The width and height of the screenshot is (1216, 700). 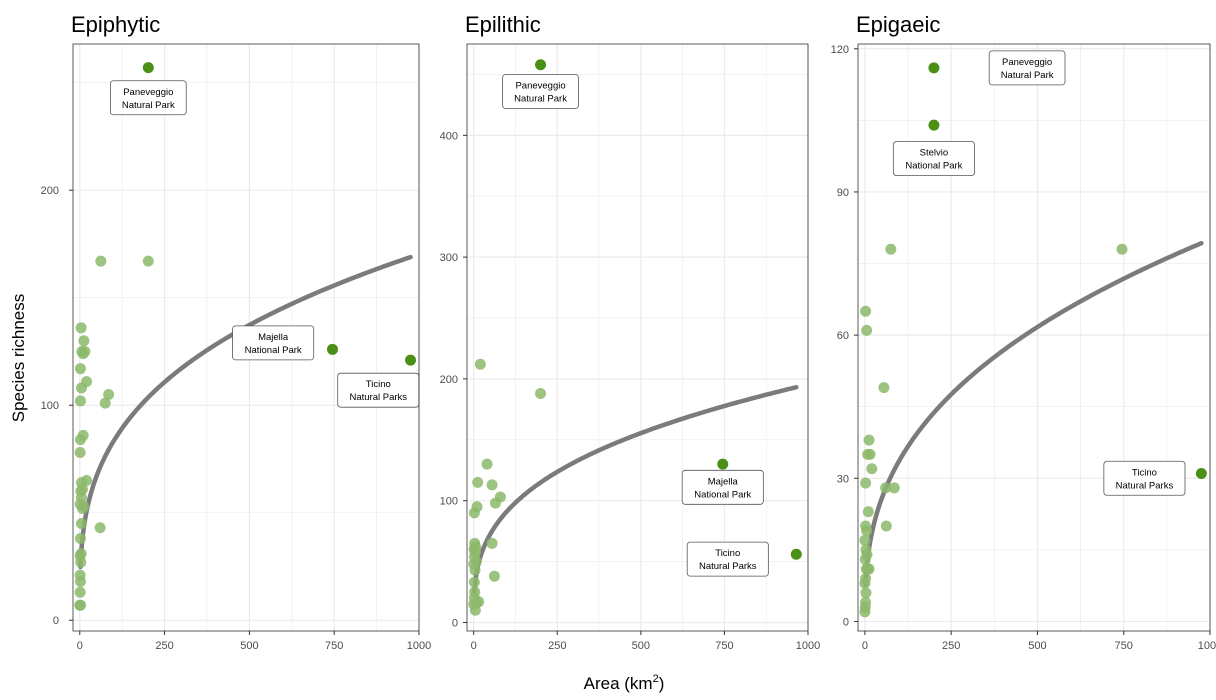 What do you see at coordinates (898, 24) in the screenshot?
I see `panel-title: Epigaeic` at bounding box center [898, 24].